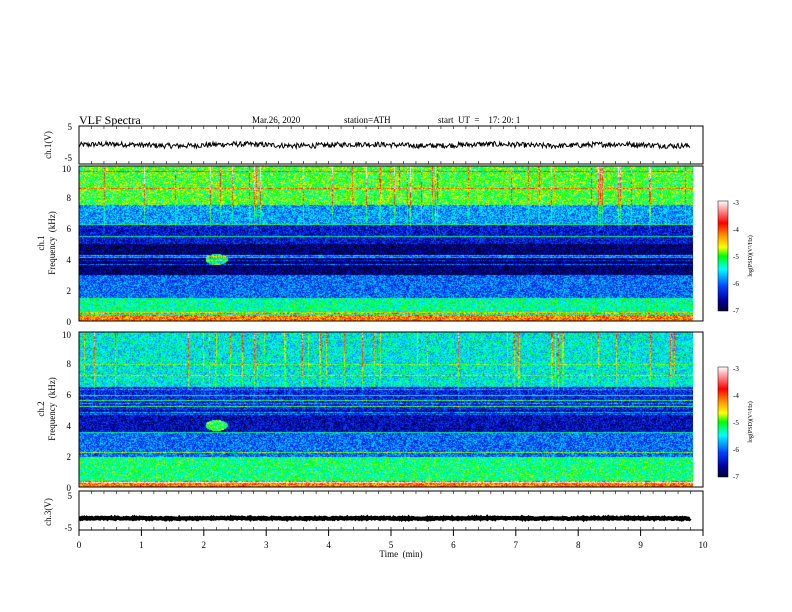  Describe the element at coordinates (69, 158) in the screenshot. I see `ch1-ytick-bottom: -5` at that location.